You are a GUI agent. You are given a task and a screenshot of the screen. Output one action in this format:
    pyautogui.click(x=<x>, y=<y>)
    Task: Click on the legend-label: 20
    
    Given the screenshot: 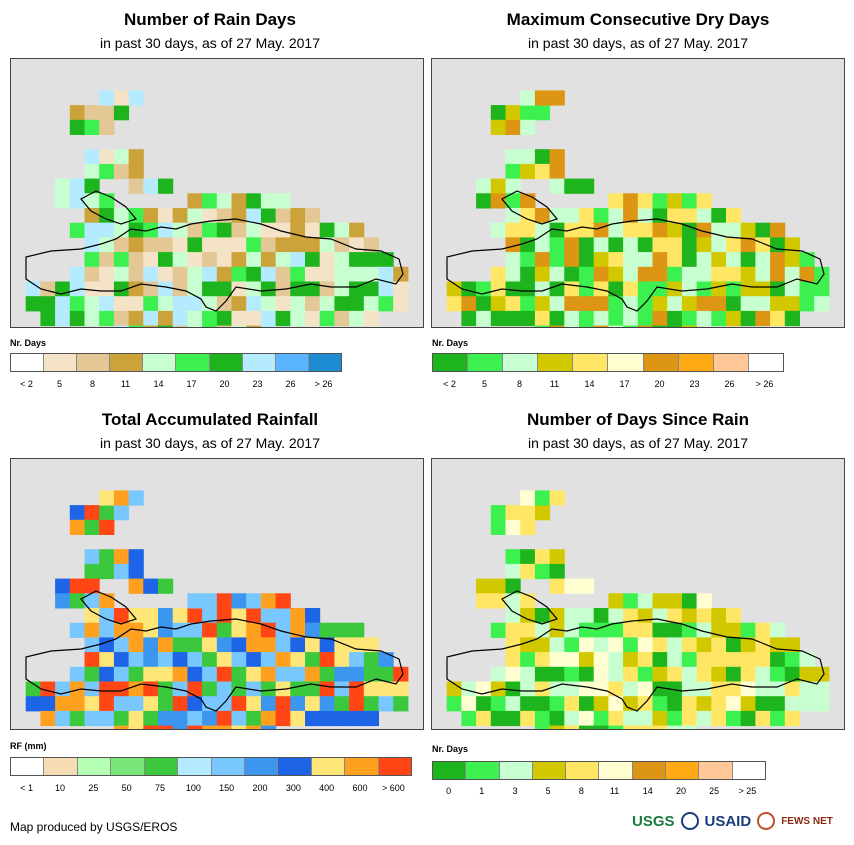 What is the action you would take?
    pyautogui.click(x=681, y=791)
    